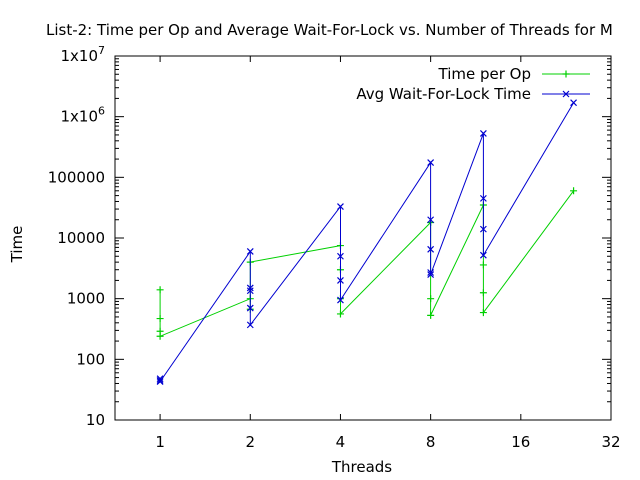 This screenshot has height=480, width=640. Describe the element at coordinates (443, 94) in the screenshot. I see `legend-label-2: Avg Wait-For-Lock Time` at that location.